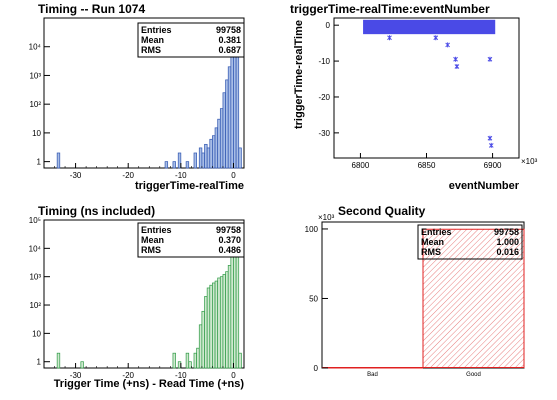 The width and height of the screenshot is (557, 400). I want to click on timing-run-xtick-label-0: -30, so click(76, 175).